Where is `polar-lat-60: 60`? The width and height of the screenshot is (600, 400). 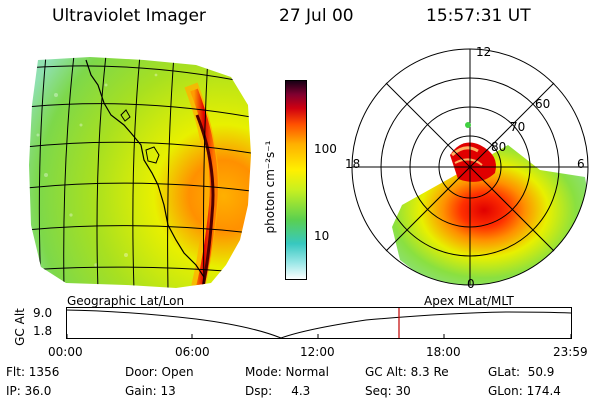 polar-lat-60: 60 is located at coordinates (543, 104).